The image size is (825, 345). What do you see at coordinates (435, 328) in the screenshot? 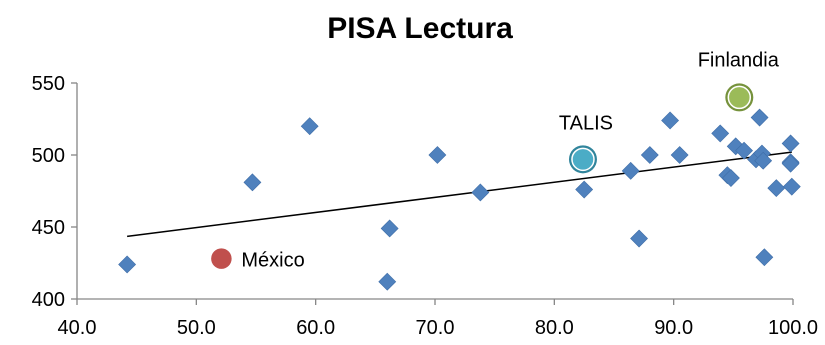
I see `x-tick-label: 70.0` at bounding box center [435, 328].